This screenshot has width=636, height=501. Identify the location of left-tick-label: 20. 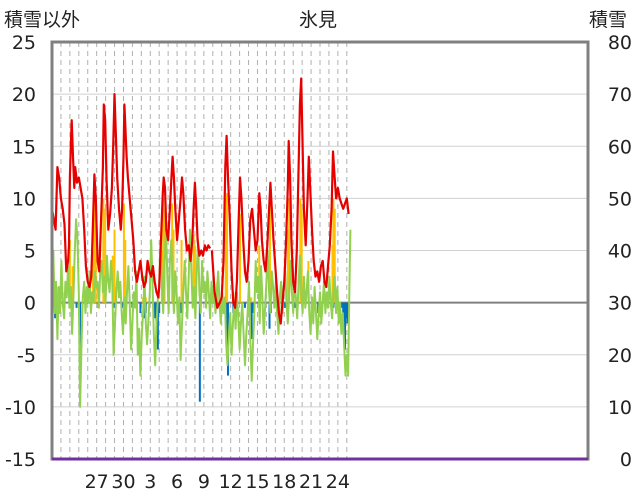
(24, 95).